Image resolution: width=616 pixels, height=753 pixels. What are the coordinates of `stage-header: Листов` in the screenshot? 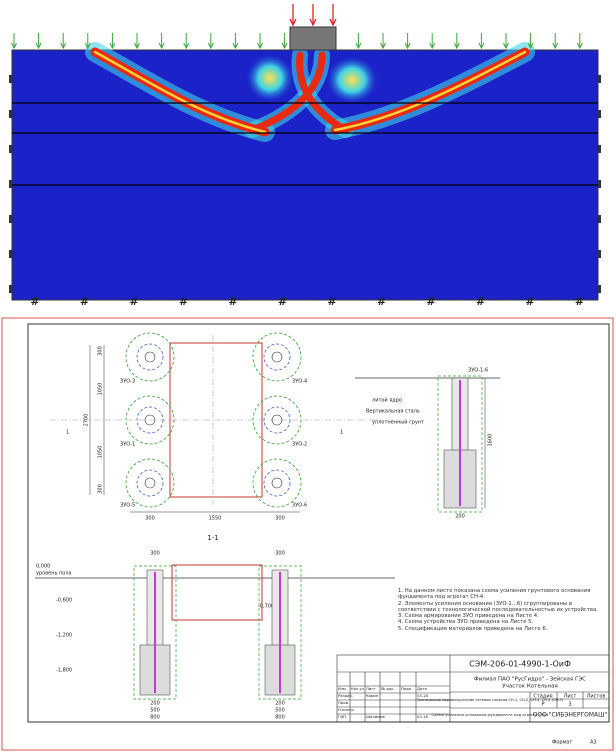 It's located at (596, 697).